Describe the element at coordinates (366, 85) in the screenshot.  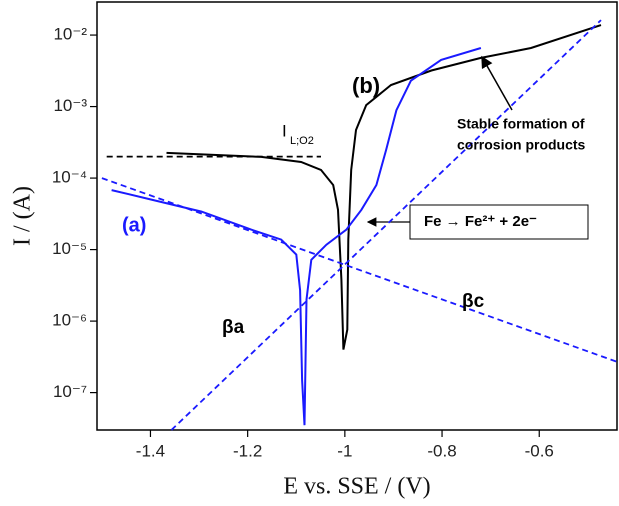
I see `annotation: (b)` at that location.